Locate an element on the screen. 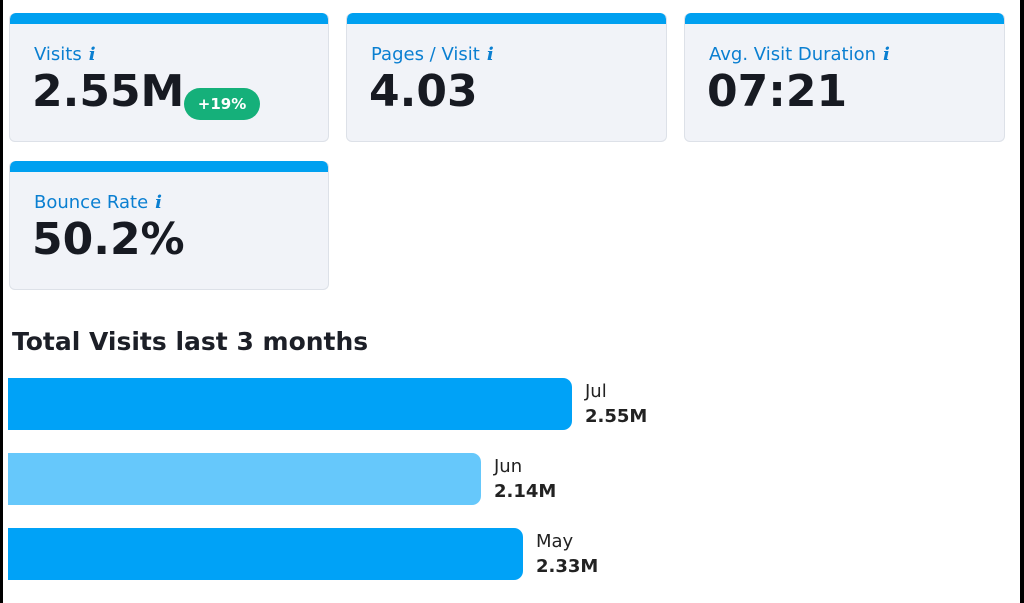  bounce-rate-value: 50.2% is located at coordinates (108, 239).